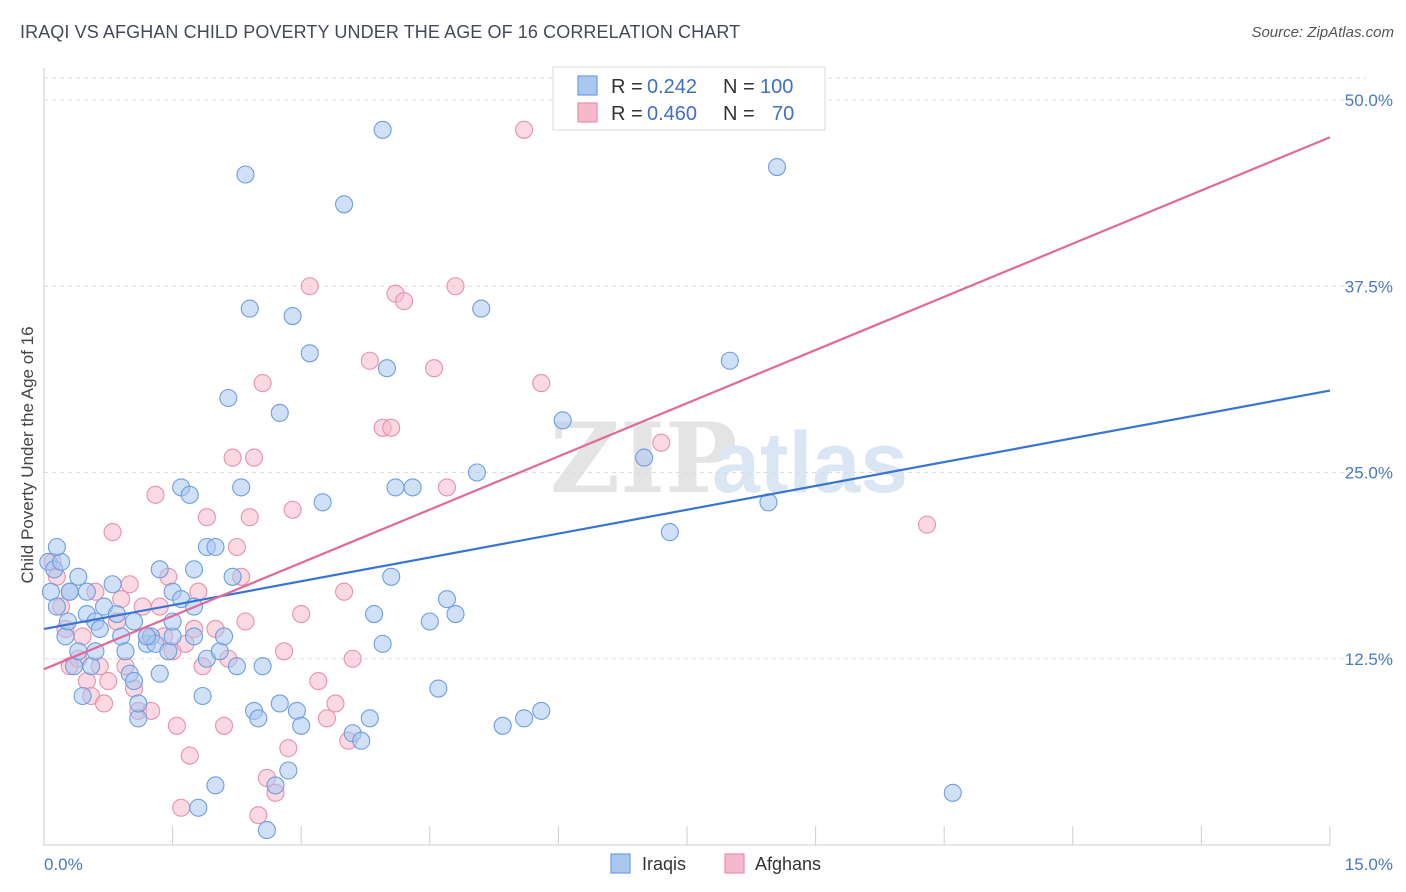 The height and width of the screenshot is (892, 1406). What do you see at coordinates (672, 87) in the screenshot?
I see `legend-r-value-iraqis: 0.242` at bounding box center [672, 87].